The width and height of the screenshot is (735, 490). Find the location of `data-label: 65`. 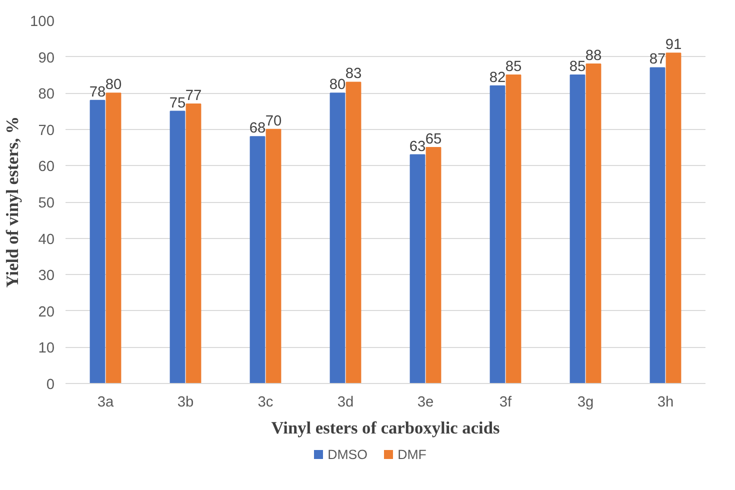

data-label: 65 is located at coordinates (433, 140).